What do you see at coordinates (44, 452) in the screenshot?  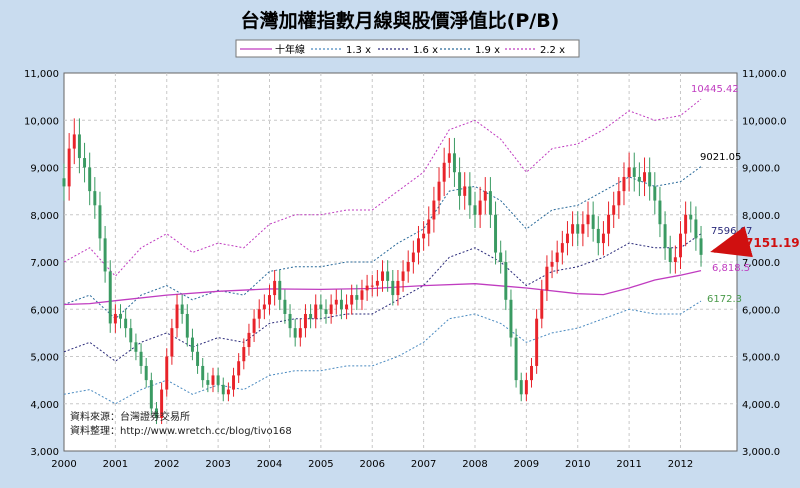 I see `y-tick-left: 3,000` at bounding box center [44, 452].